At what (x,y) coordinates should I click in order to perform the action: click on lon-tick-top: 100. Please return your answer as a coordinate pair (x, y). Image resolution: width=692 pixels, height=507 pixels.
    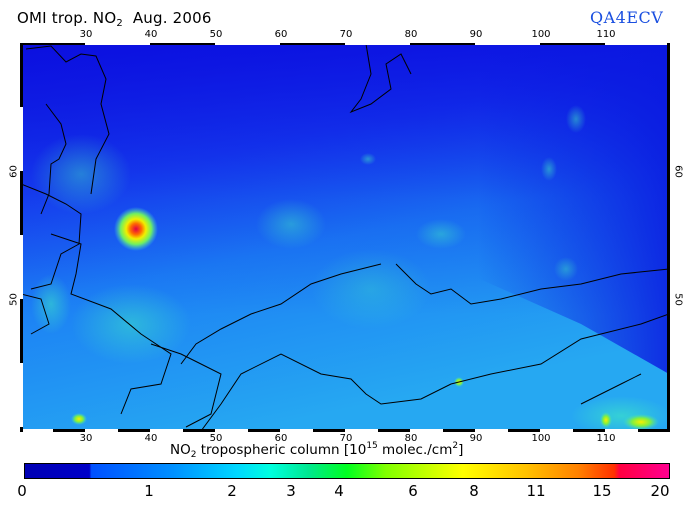
    Looking at the image, I should click on (541, 34).